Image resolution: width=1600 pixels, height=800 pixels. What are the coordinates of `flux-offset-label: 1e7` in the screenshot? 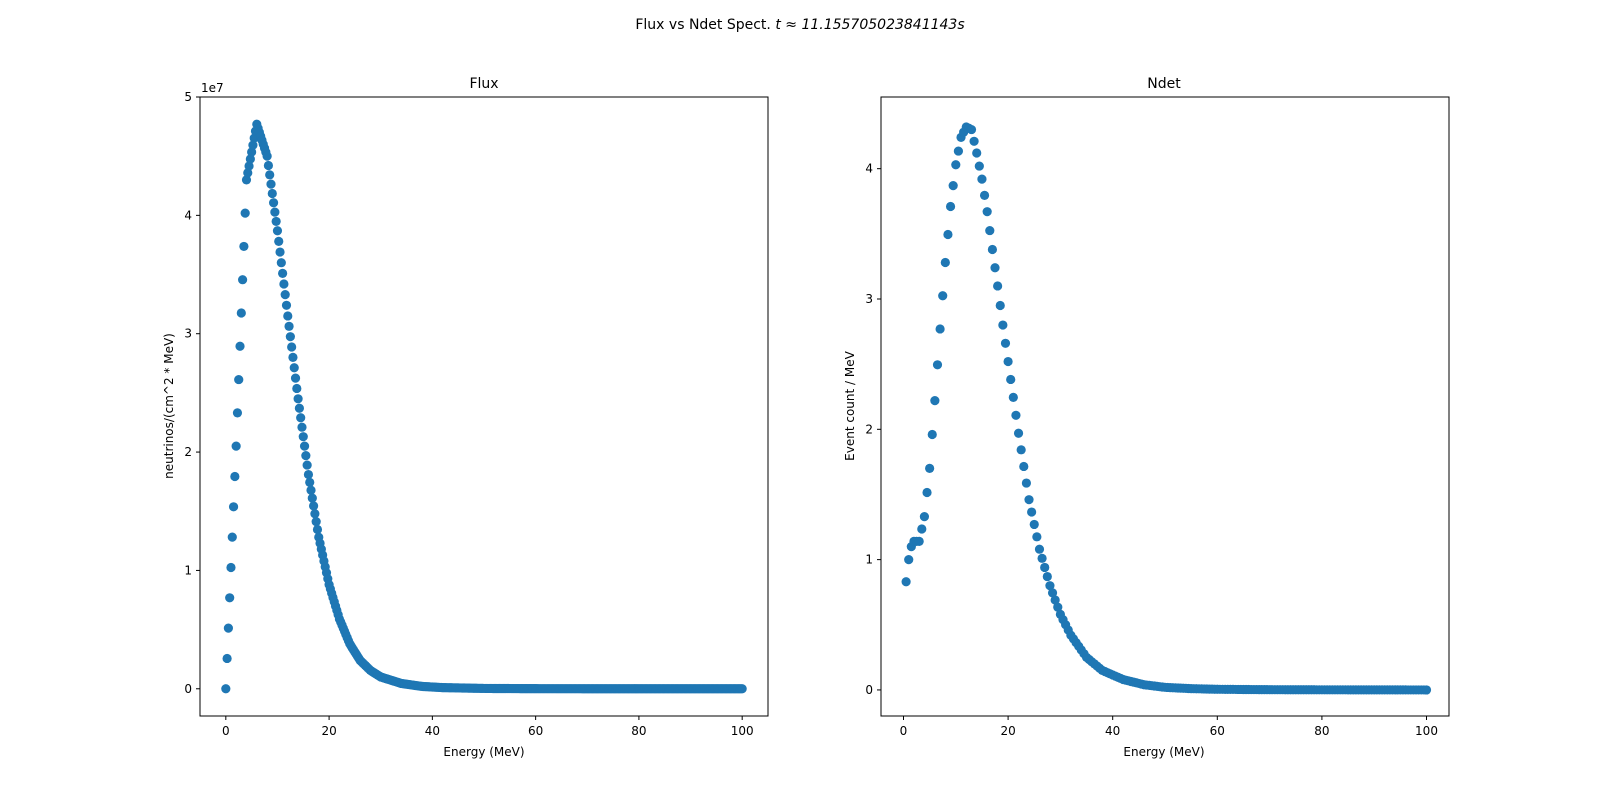 It's located at (212, 88).